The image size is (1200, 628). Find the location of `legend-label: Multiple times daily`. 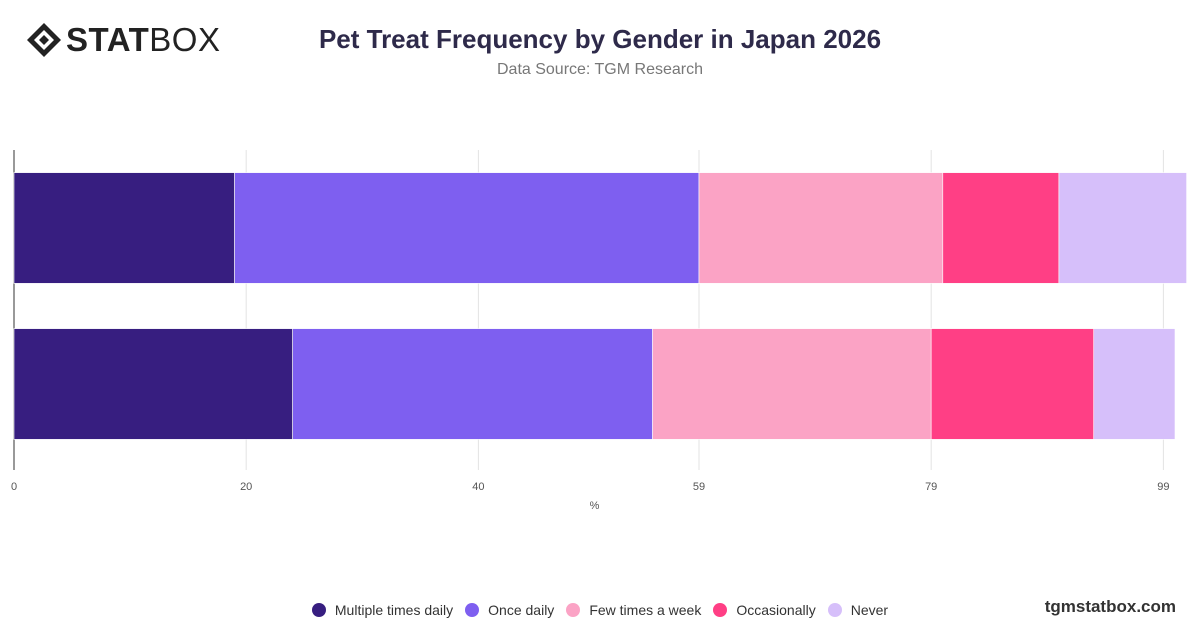

legend-label: Multiple times daily is located at coordinates (394, 610).